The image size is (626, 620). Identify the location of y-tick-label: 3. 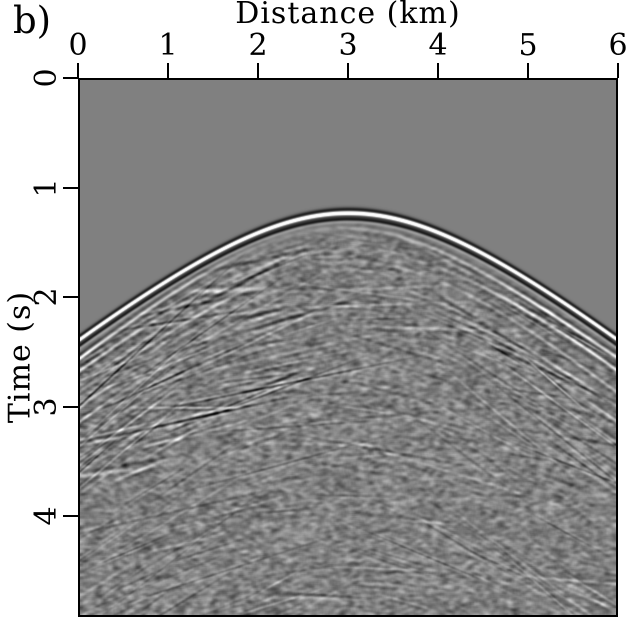
(46, 407).